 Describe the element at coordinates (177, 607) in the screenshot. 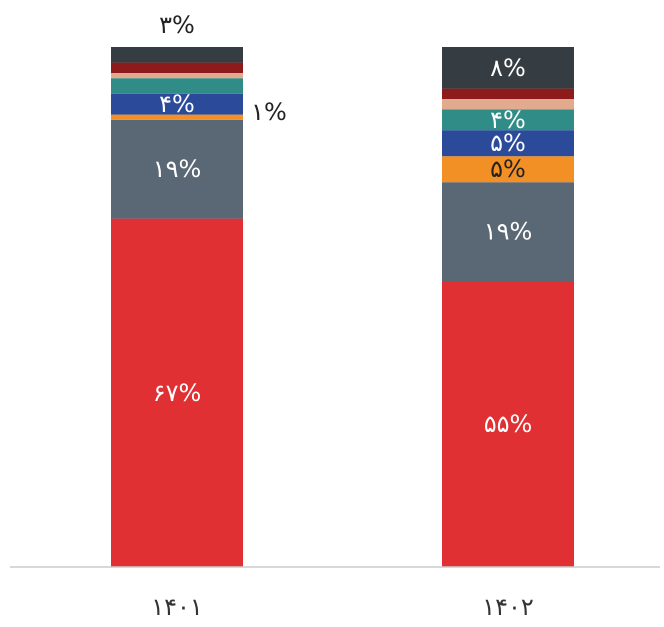

I see `x-tick-label-1: ۱۴۰۱` at that location.